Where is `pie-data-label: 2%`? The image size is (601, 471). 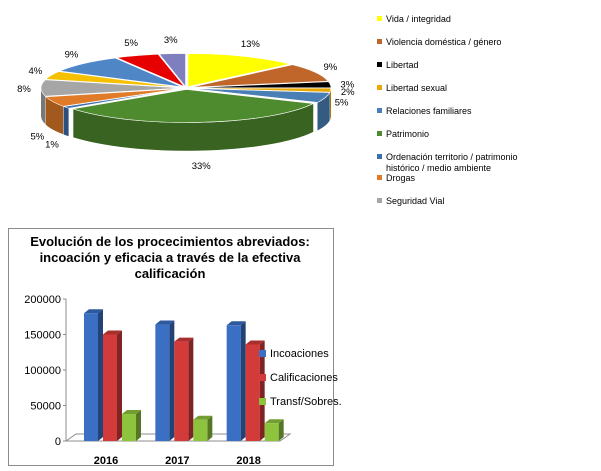
pie-data-label: 2% is located at coordinates (348, 92).